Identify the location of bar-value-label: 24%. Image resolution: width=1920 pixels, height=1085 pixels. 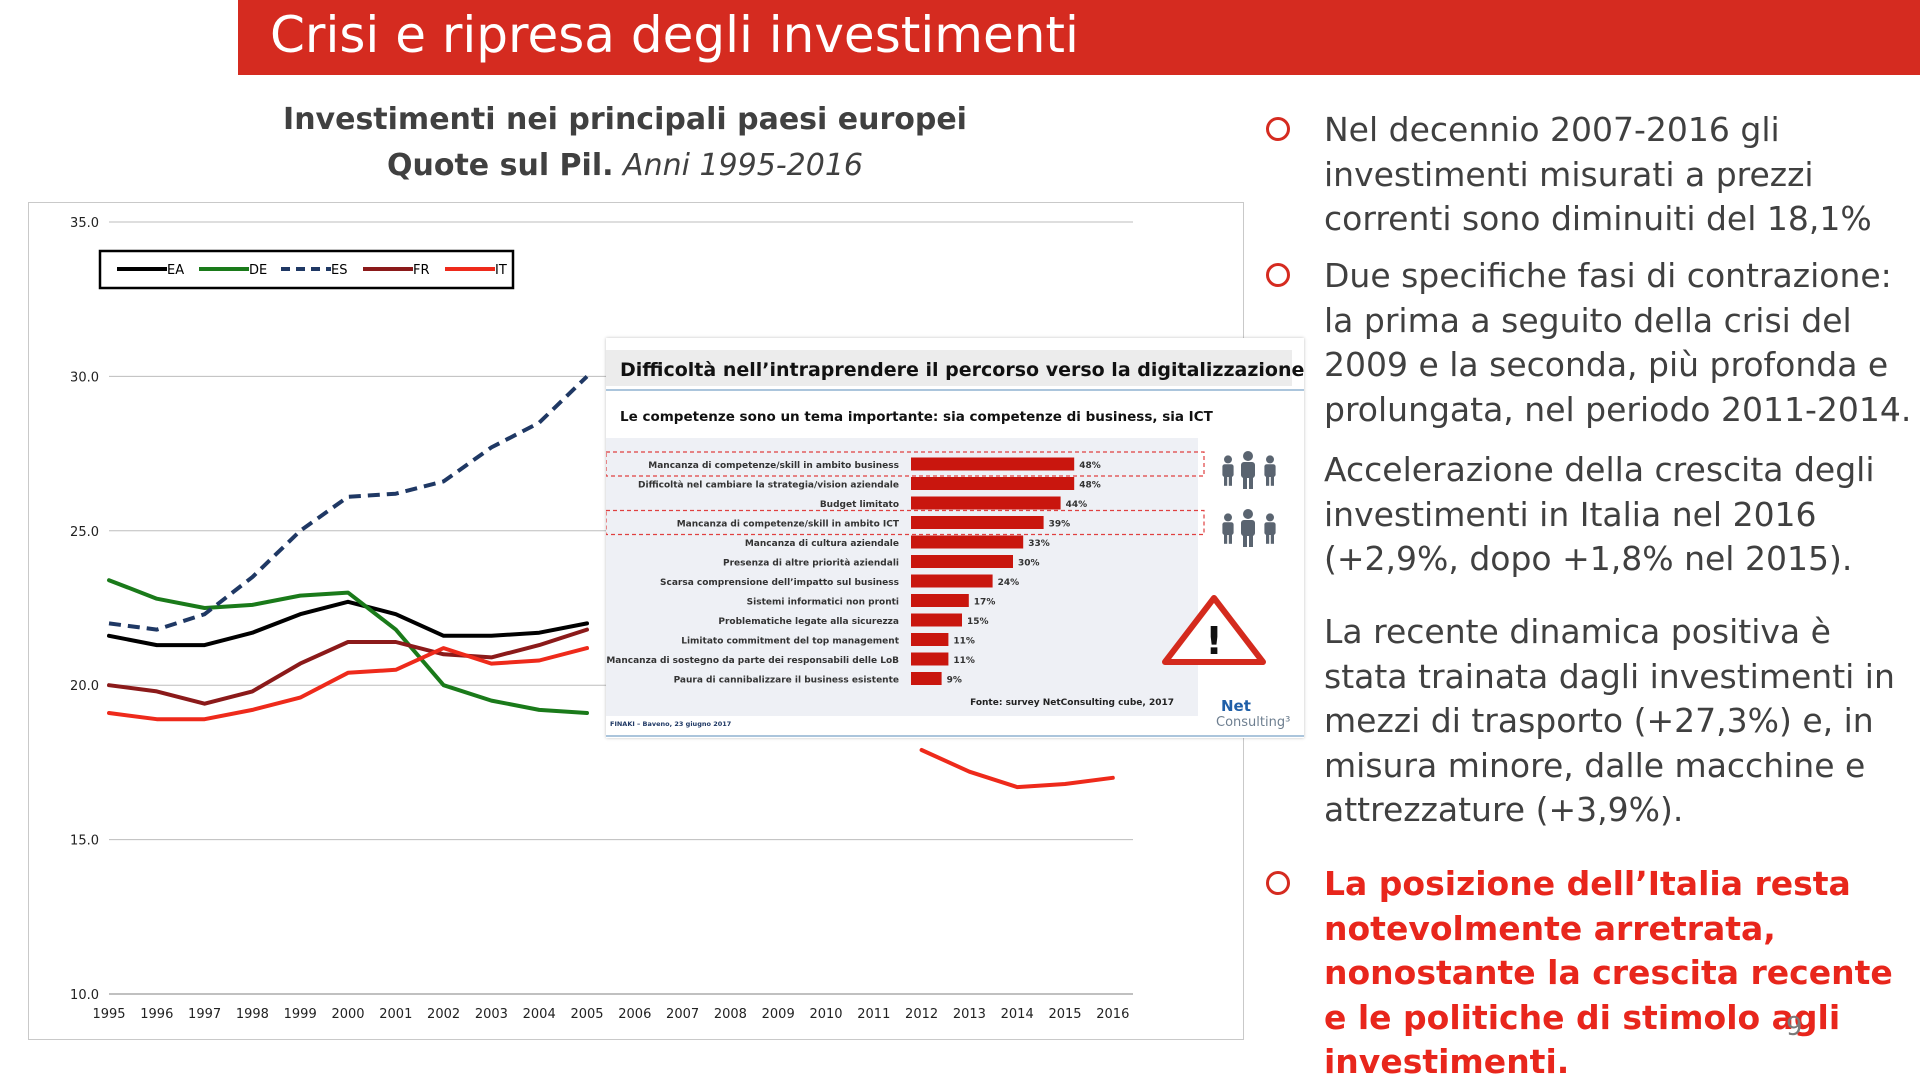
(1009, 583).